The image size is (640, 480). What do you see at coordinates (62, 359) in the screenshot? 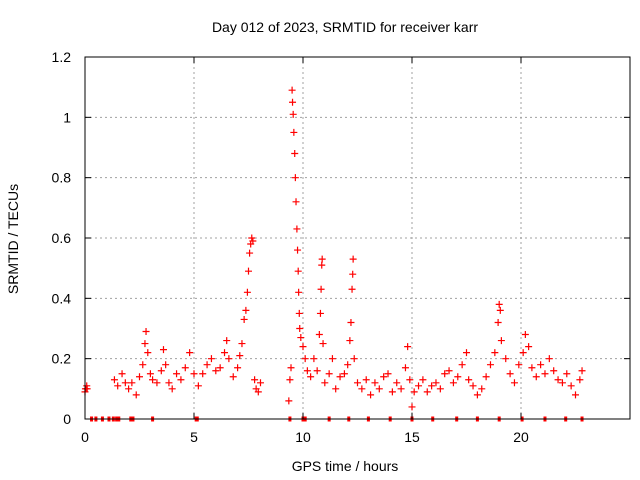
I see `y-tick-label: 0.2` at bounding box center [62, 359].